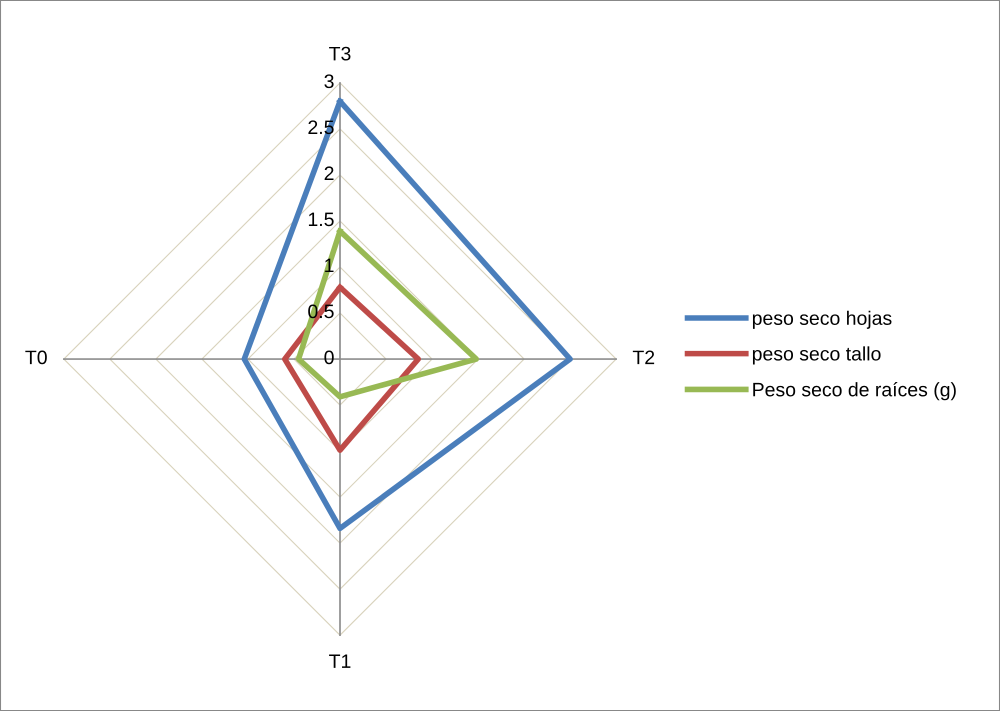 The width and height of the screenshot is (1000, 711). What do you see at coordinates (854, 391) in the screenshot?
I see `legend-label: Peso seco de raíces (g)` at bounding box center [854, 391].